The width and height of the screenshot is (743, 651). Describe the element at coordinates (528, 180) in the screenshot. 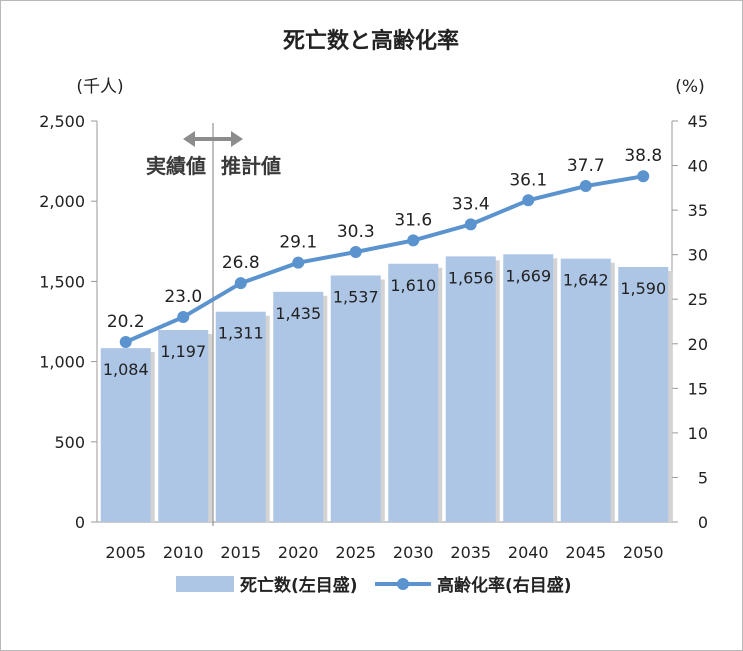

I see `line-data-label: 36.1` at that location.